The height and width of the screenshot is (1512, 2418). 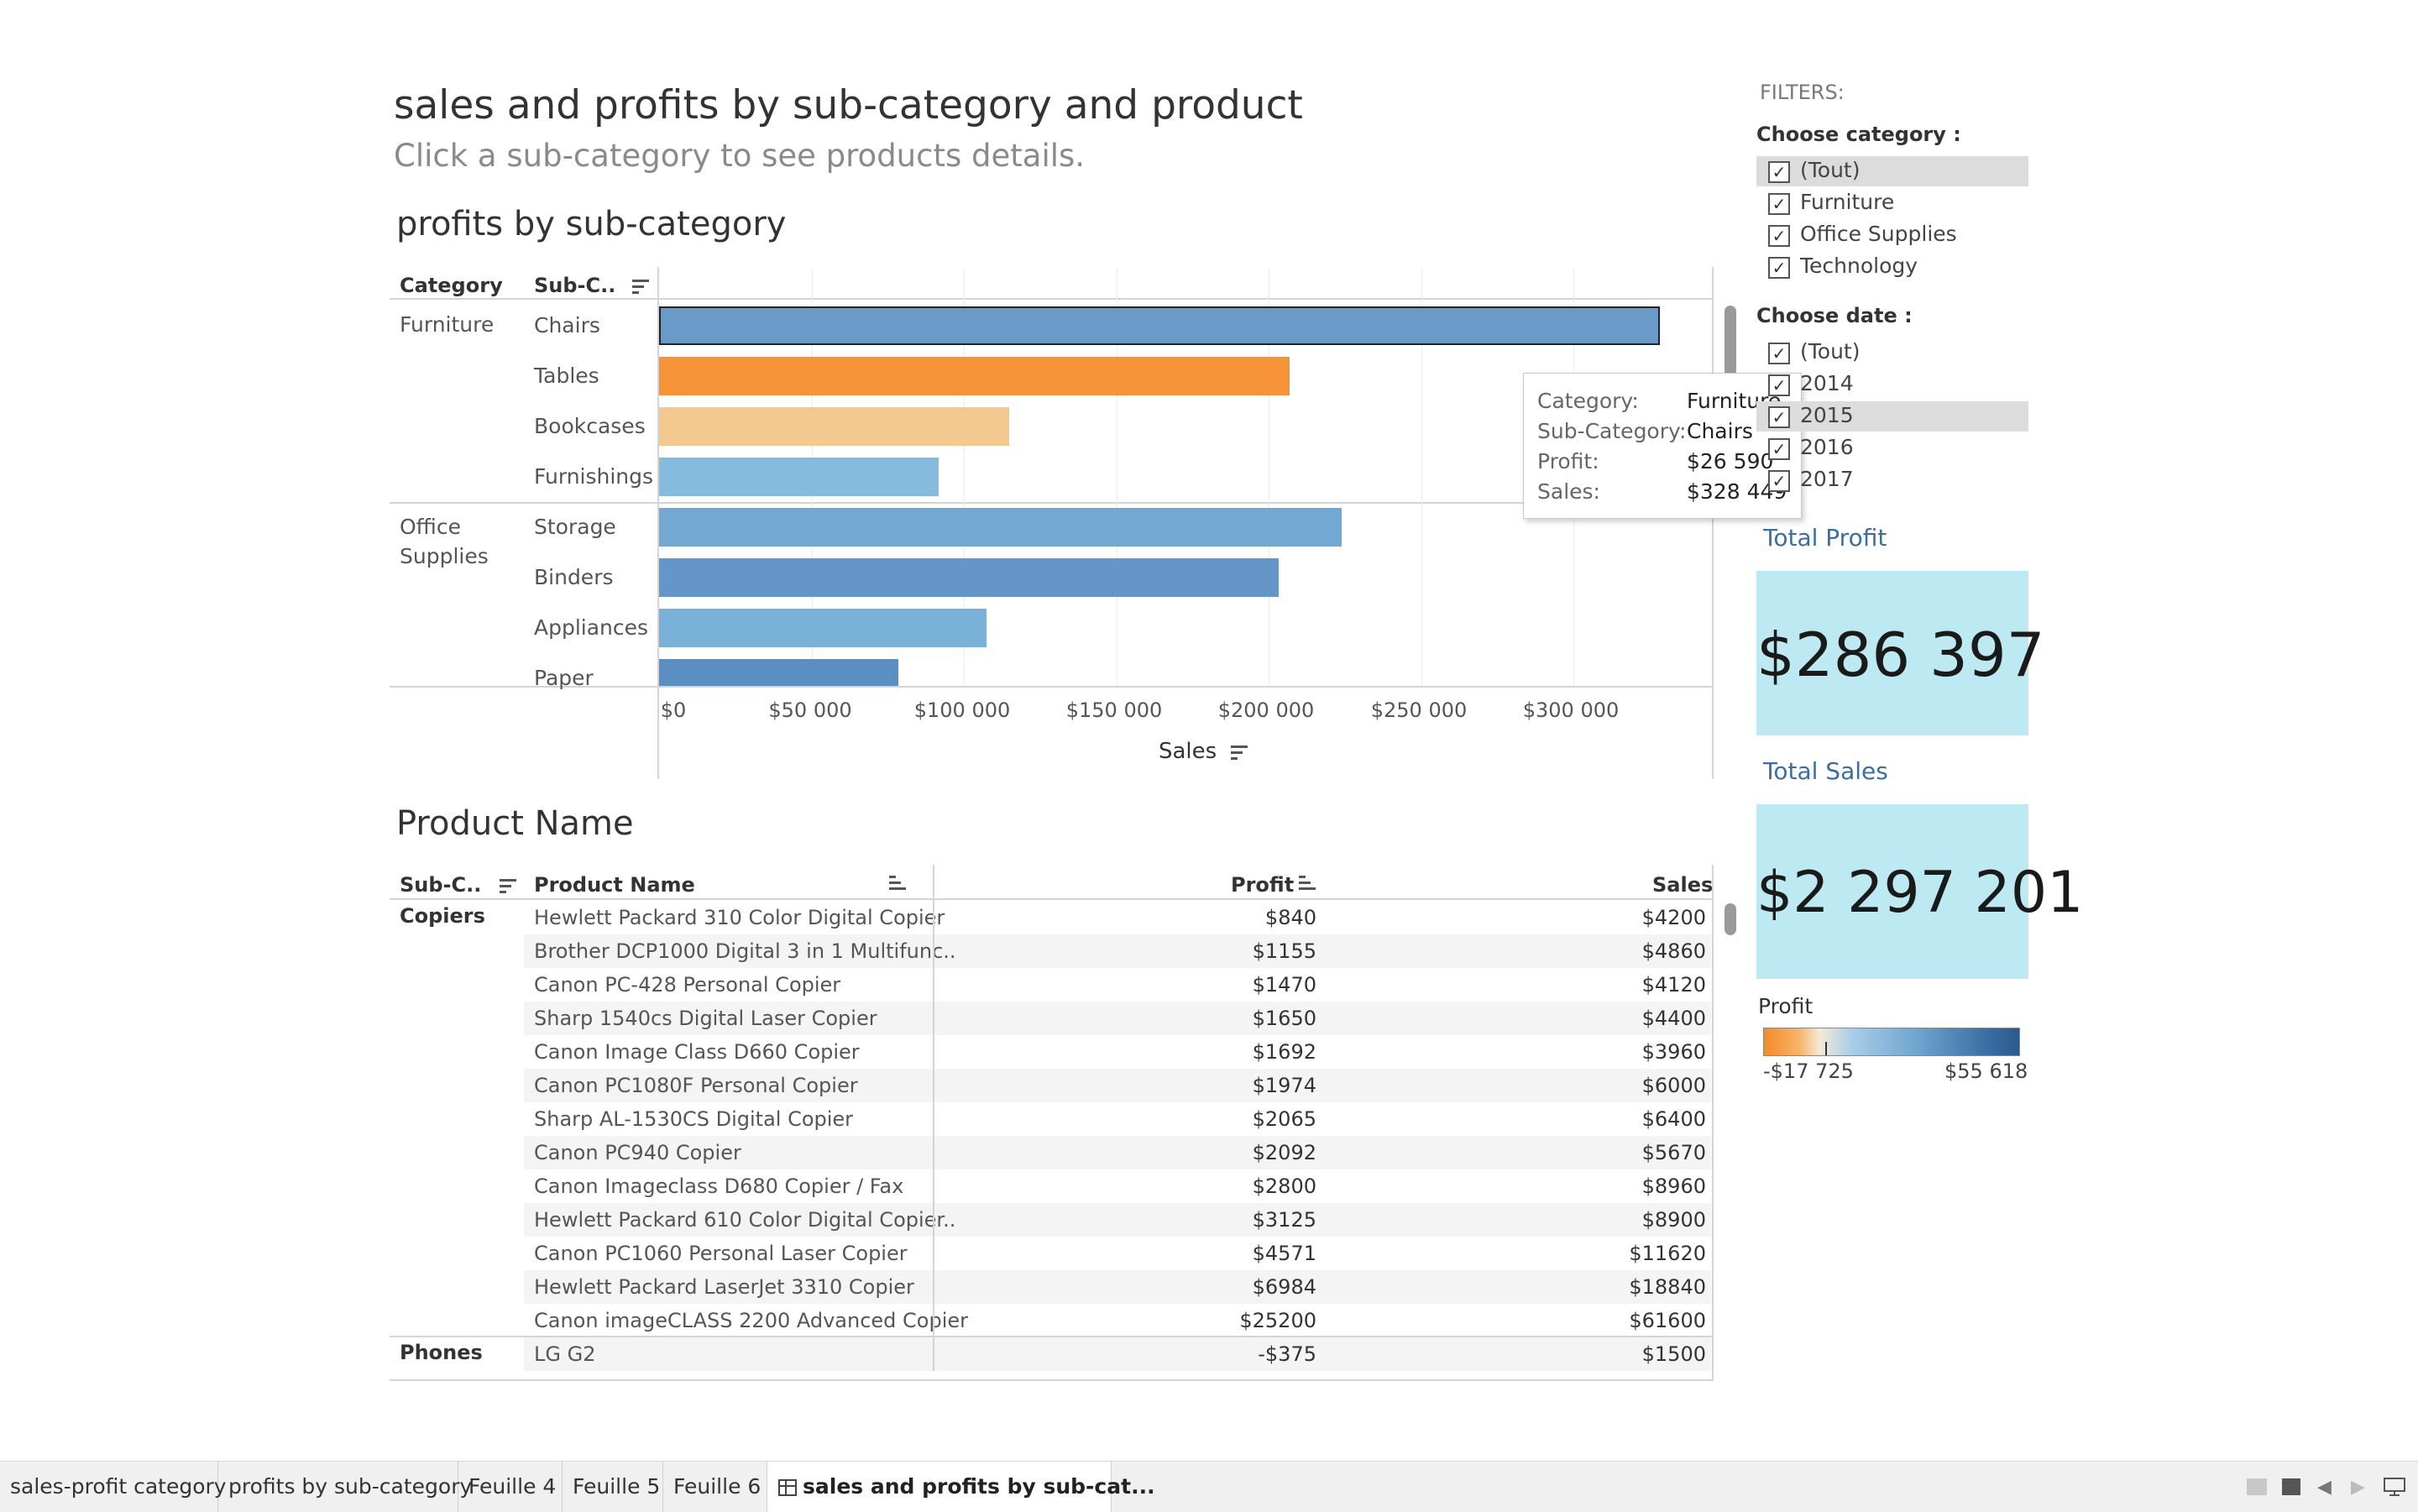 What do you see at coordinates (2324, 1487) in the screenshot?
I see `previous-sheet-icon: ◀` at bounding box center [2324, 1487].